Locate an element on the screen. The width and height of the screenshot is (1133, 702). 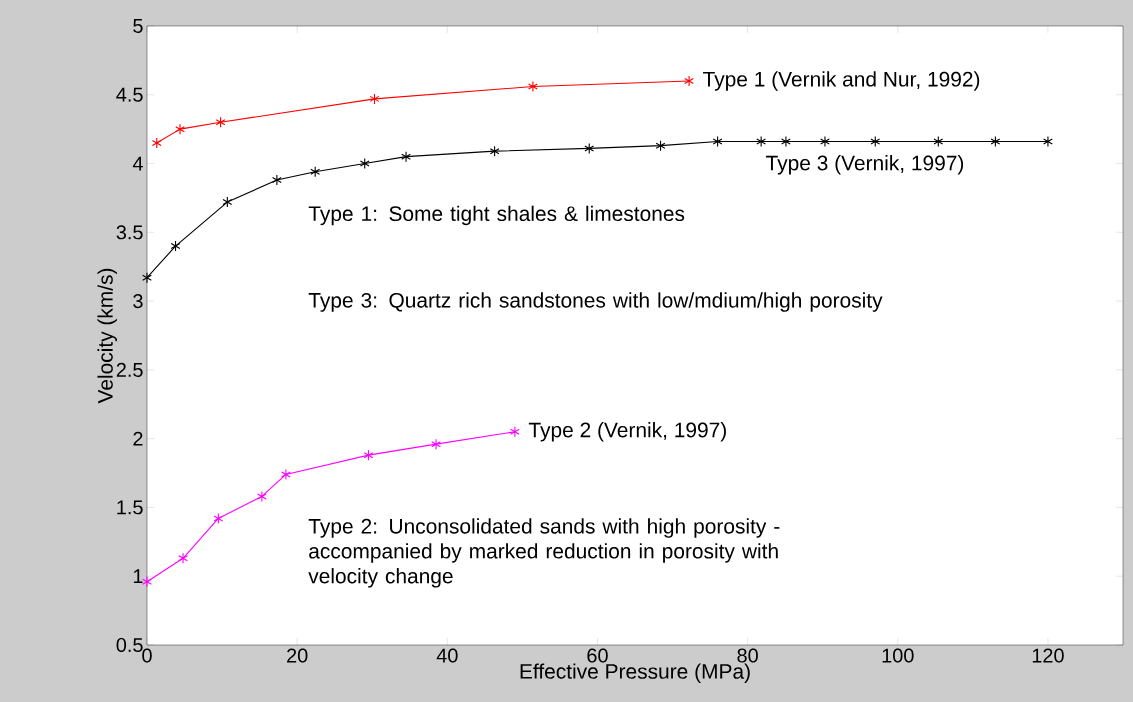
y-tick-label: 4 is located at coordinates (137, 163).